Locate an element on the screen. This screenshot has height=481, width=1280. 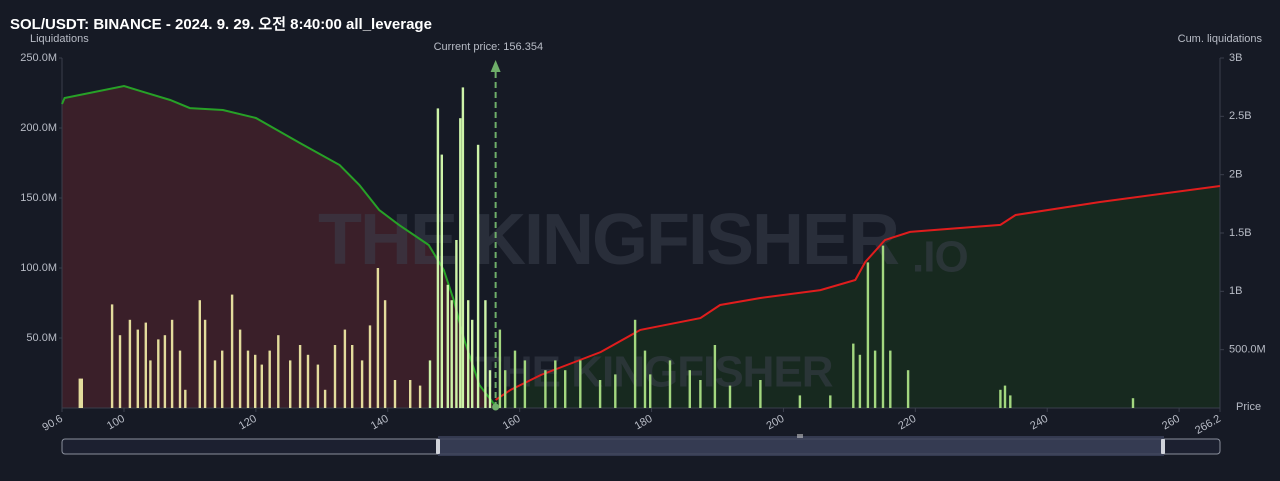
y2-tick-label: 1.5B is located at coordinates (1240, 233).